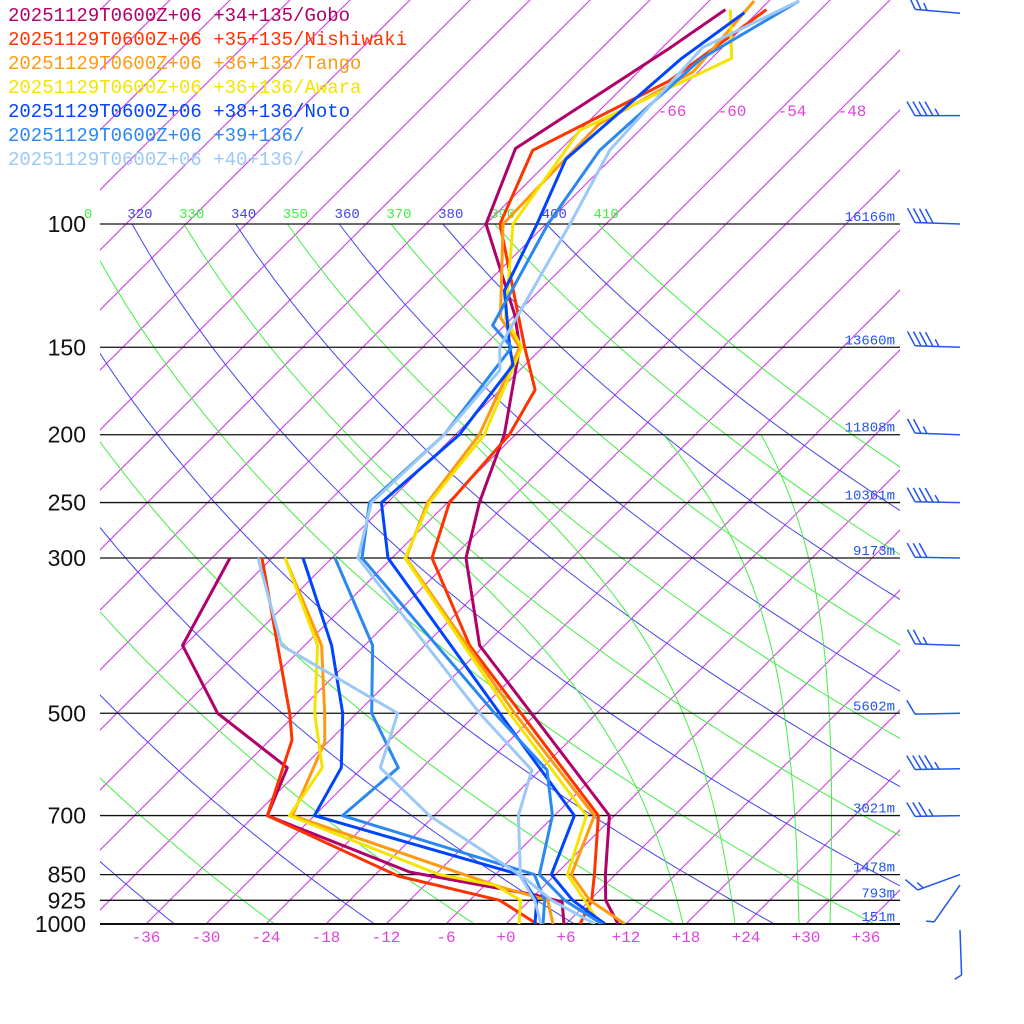 The width and height of the screenshot is (1024, 1024). I want to click on pressure-tick-label: 700, so click(67, 816).